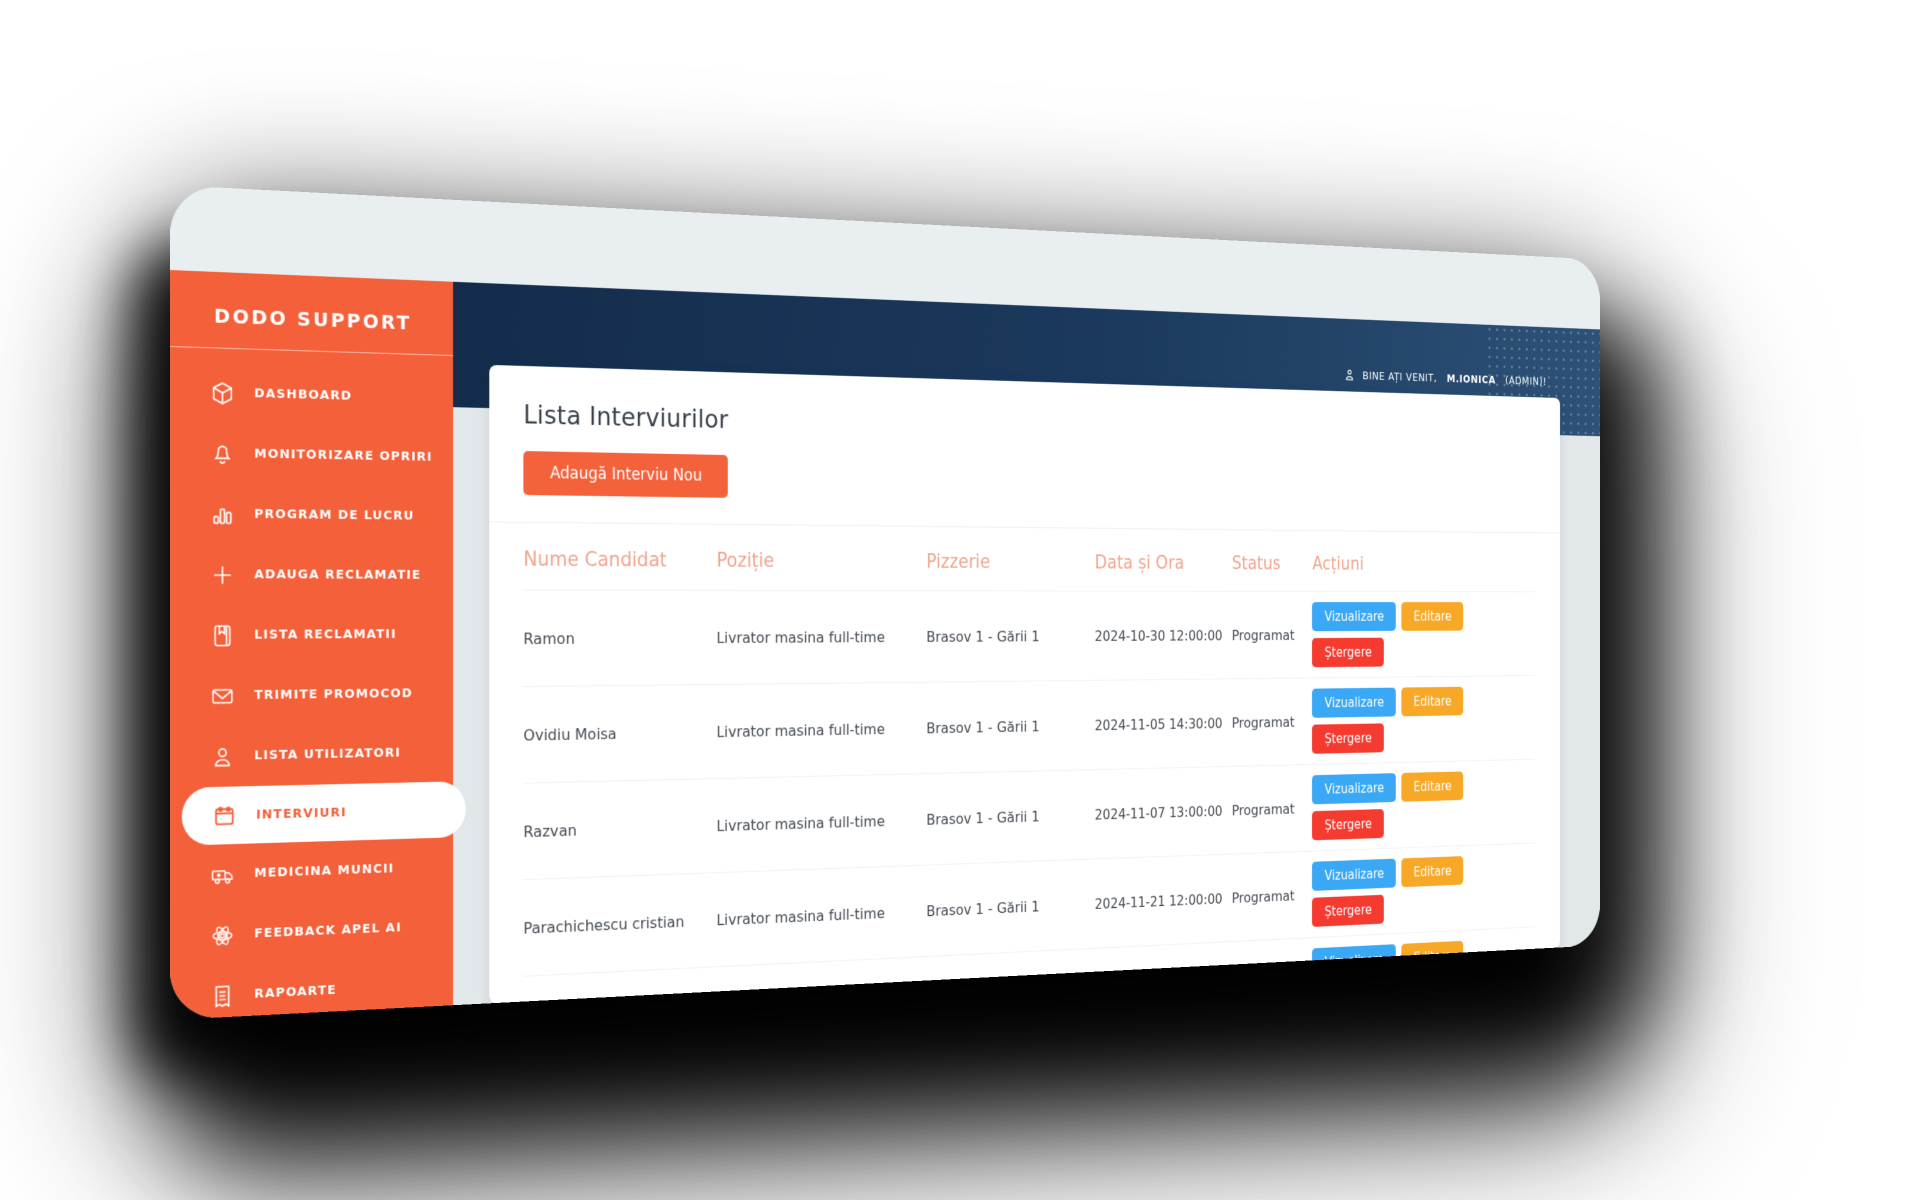 The height and width of the screenshot is (1200, 1920). What do you see at coordinates (1163, 812) in the screenshot?
I see `datetime: 2024-11-07 13:00:00` at bounding box center [1163, 812].